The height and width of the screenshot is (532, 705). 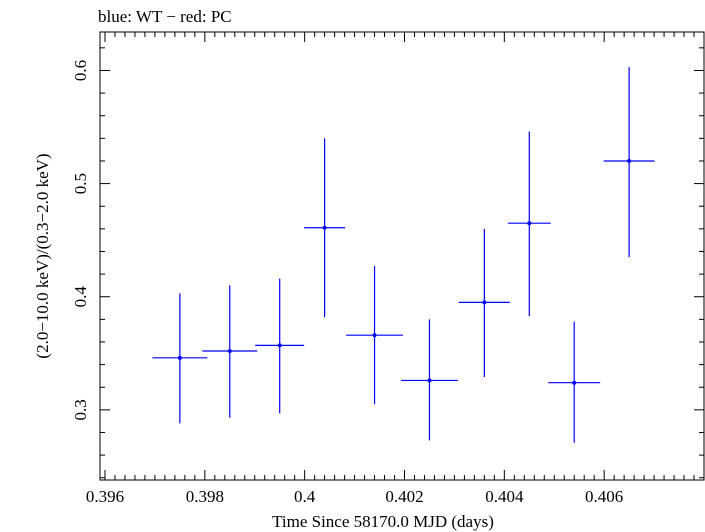 What do you see at coordinates (165, 16) in the screenshot?
I see `chart-title: blue: WT − red: PC` at bounding box center [165, 16].